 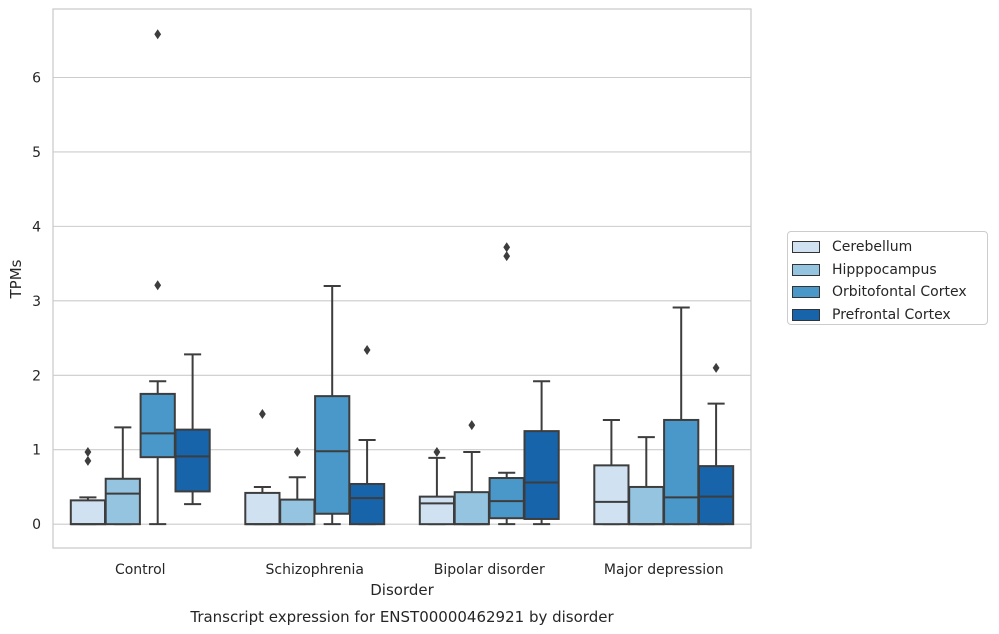 I want to click on y-axis-label: TPMs, so click(x=16, y=279).